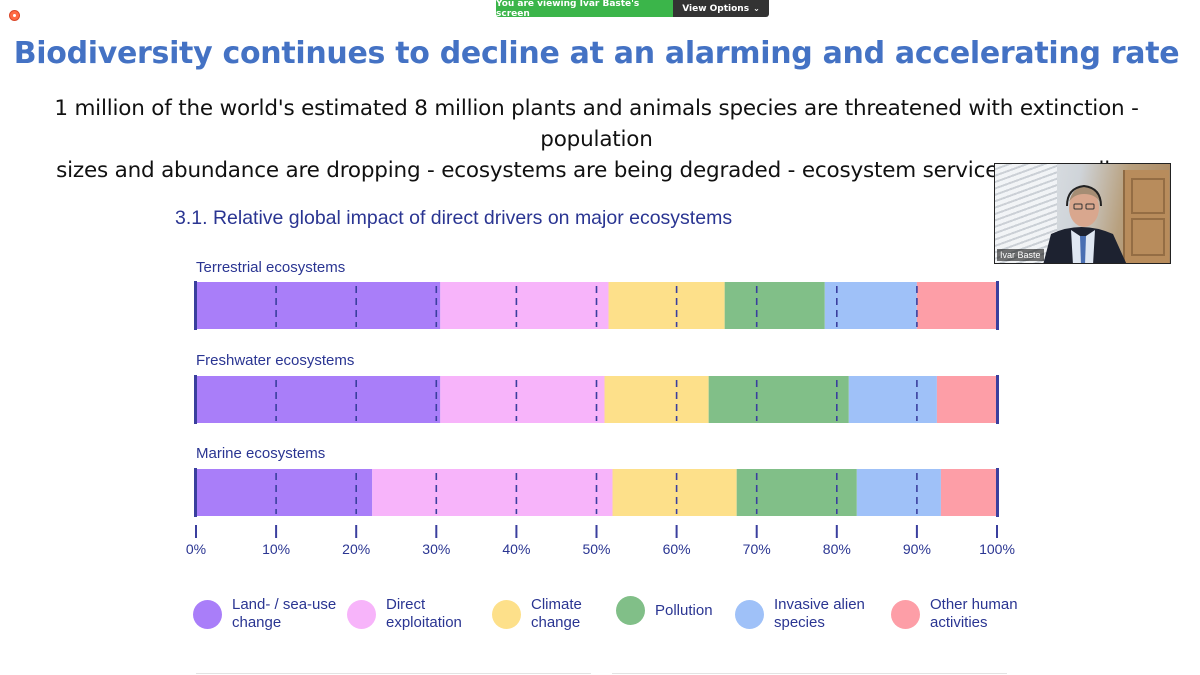  I want to click on legend-item: Invasive alien species, so click(800, 614).